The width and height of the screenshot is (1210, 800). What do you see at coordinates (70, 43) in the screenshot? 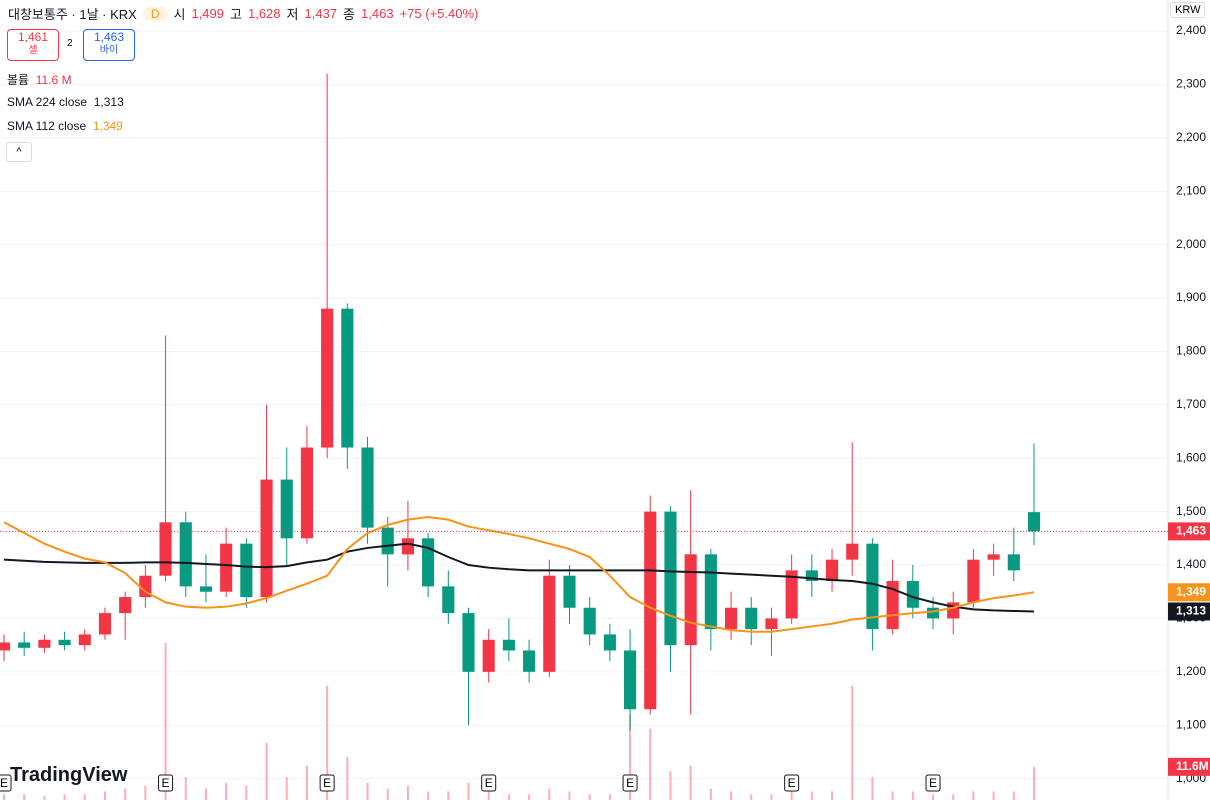
I see `spread: 2` at bounding box center [70, 43].